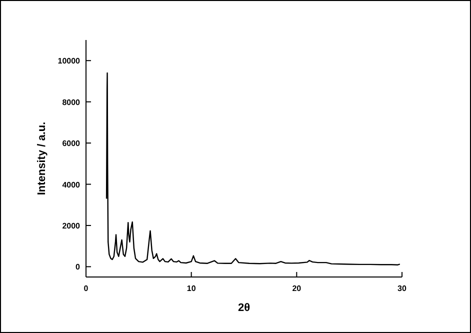 Image resolution: width=471 pixels, height=333 pixels. I want to click on y-tick-label: 8000, so click(71, 102).